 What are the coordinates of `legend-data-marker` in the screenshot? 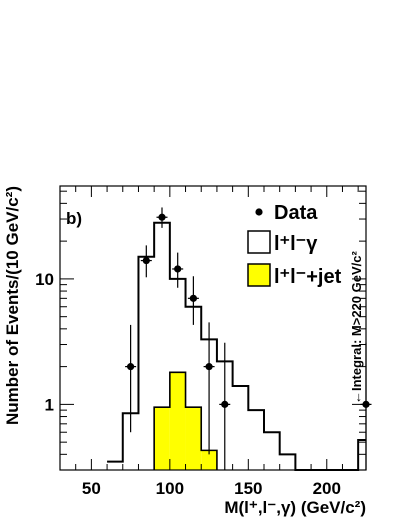 It's located at (259, 212).